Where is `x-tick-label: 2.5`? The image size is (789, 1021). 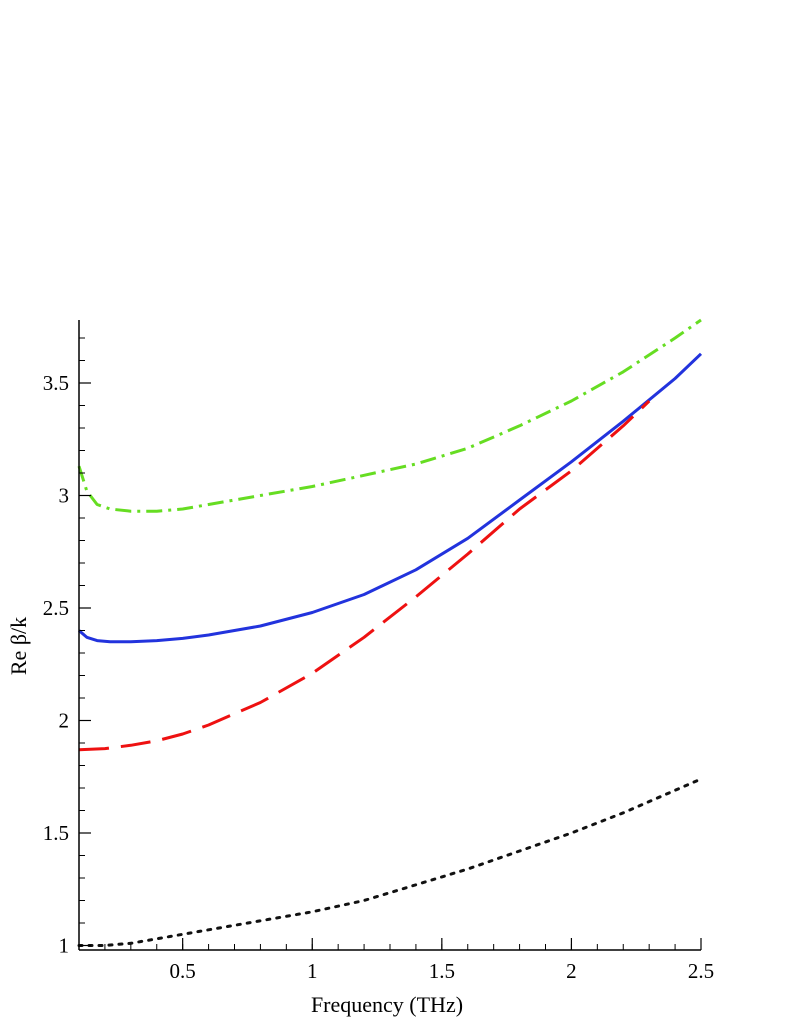
x-tick-label: 2.5 is located at coordinates (701, 971).